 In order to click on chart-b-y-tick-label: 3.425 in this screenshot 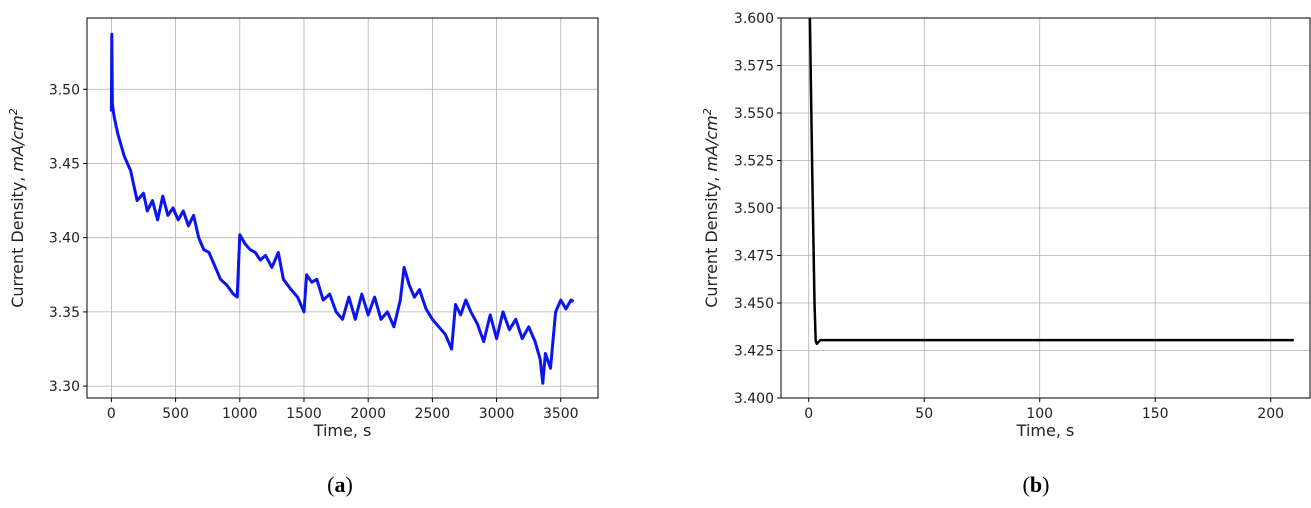, I will do `click(754, 352)`.